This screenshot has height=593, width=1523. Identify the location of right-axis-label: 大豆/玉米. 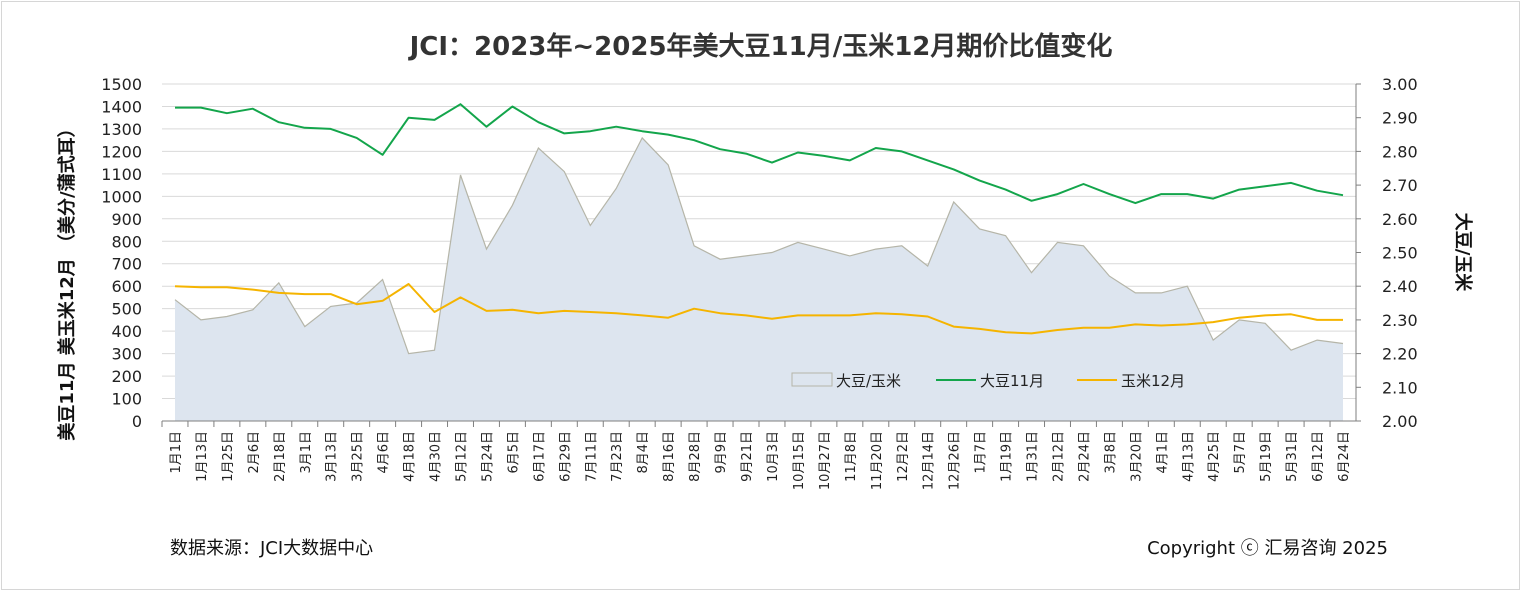
(1463, 253).